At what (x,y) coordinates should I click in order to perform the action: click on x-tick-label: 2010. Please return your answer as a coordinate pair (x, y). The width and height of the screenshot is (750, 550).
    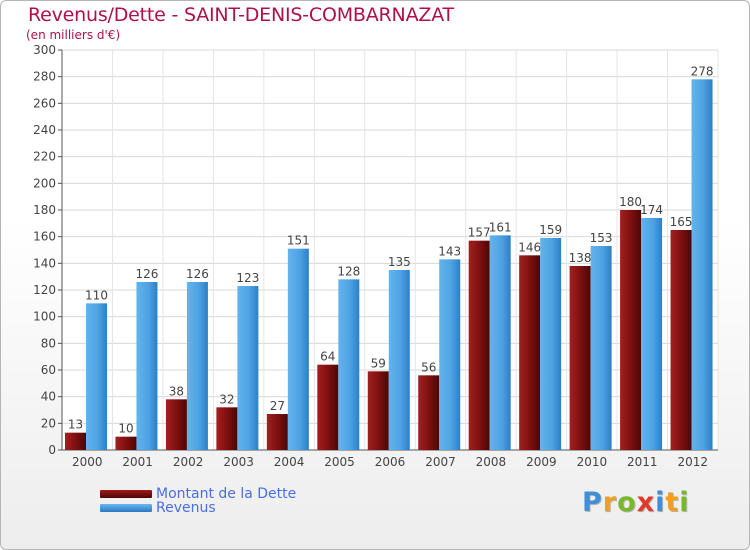
    Looking at the image, I should click on (592, 462).